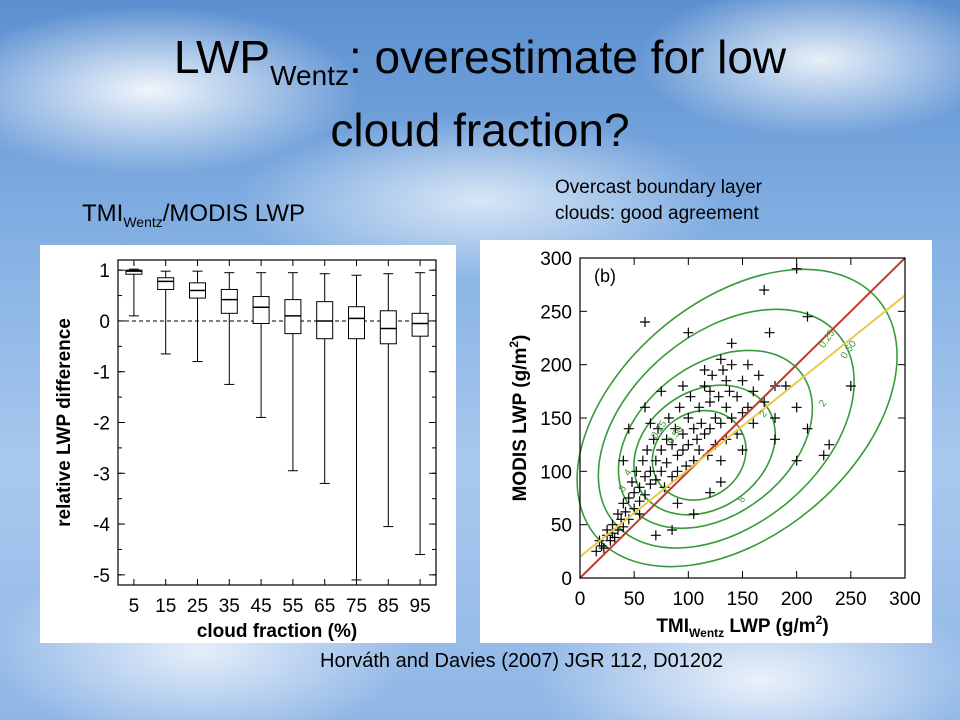 This screenshot has width=960, height=720. Describe the element at coordinates (556, 312) in the screenshot. I see `y-tick-label: 250` at that location.